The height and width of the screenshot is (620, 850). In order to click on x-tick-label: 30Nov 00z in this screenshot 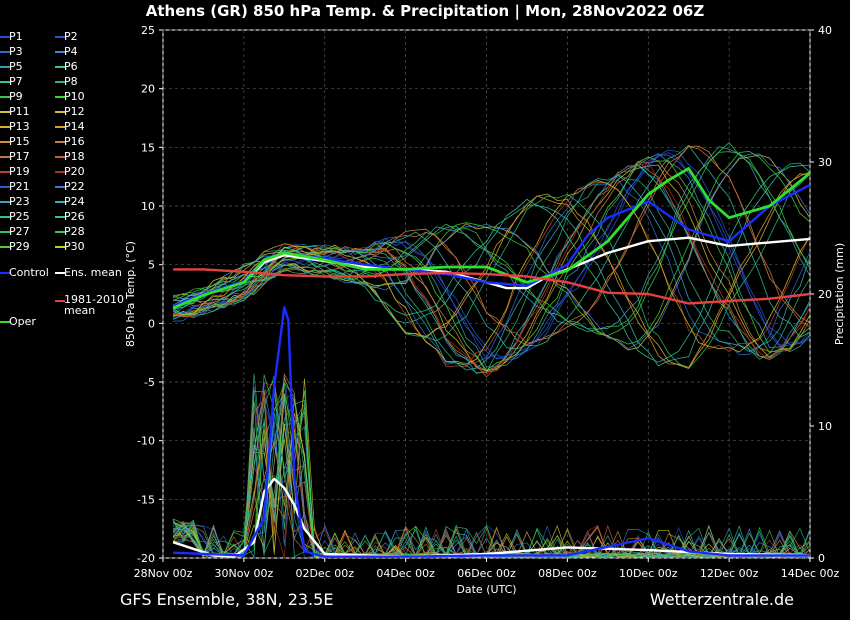, I will do `click(244, 573)`.